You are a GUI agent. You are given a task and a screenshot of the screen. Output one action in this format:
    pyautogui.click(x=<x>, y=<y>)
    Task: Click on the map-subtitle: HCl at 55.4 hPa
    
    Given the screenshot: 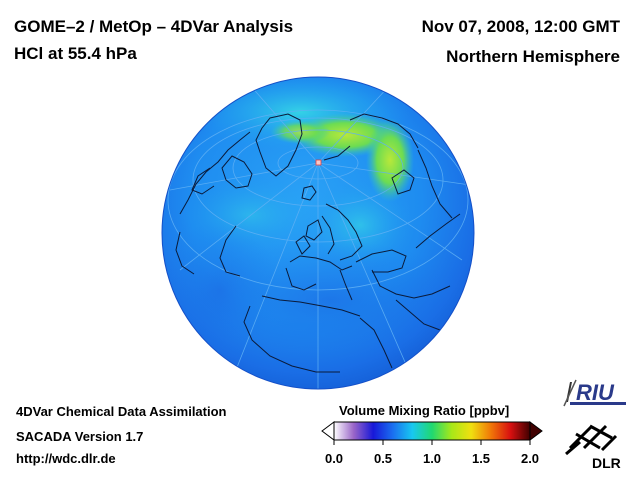 What is the action you would take?
    pyautogui.click(x=75, y=53)
    